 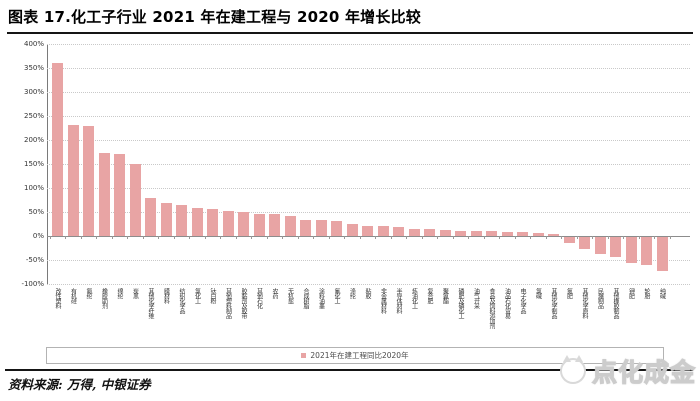 What do you see at coordinates (615, 303) in the screenshot?
I see `x-axis-category-label: 其他橡胶制品` at bounding box center [615, 303].